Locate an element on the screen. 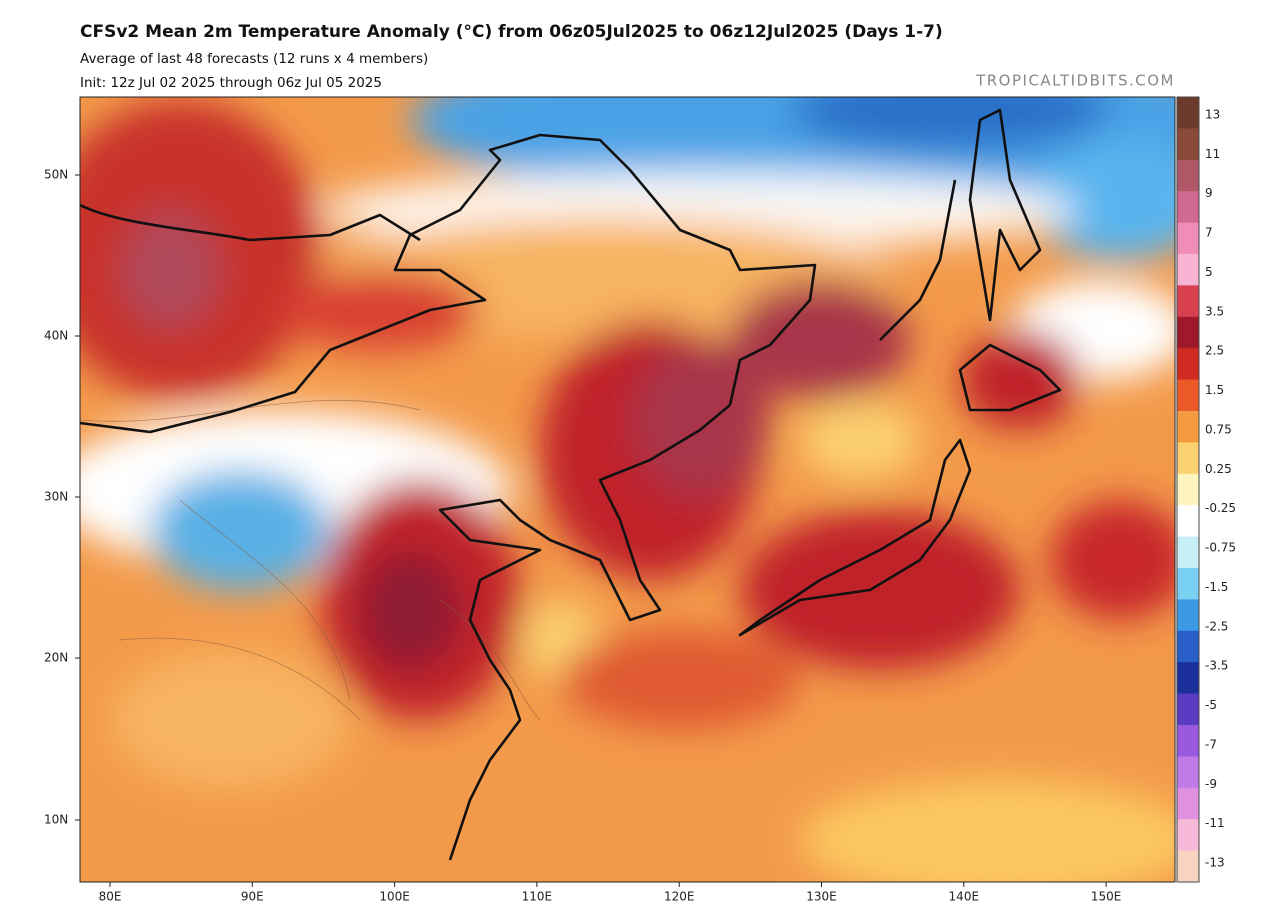 Image resolution: width=1280 pixels, height=923 pixels. colorbar-label: -7 is located at coordinates (1211, 744).